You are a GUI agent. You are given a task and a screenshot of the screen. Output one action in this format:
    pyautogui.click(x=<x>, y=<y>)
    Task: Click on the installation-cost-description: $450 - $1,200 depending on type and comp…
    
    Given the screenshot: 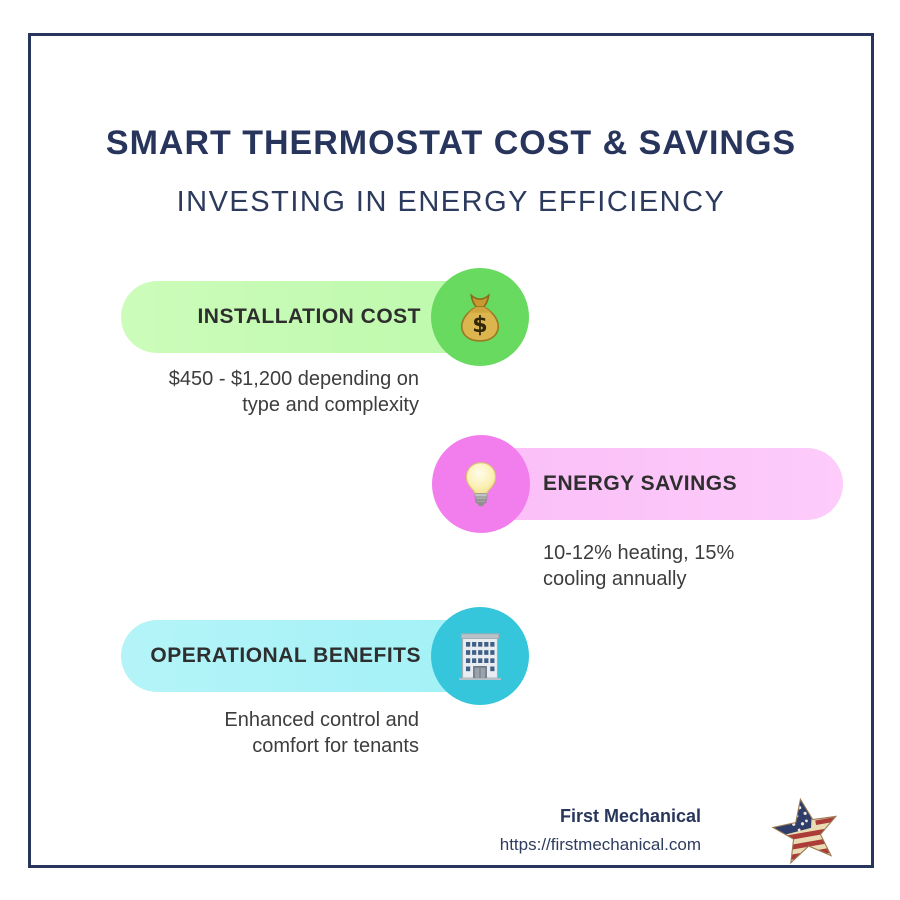 What is the action you would take?
    pyautogui.click(x=293, y=392)
    